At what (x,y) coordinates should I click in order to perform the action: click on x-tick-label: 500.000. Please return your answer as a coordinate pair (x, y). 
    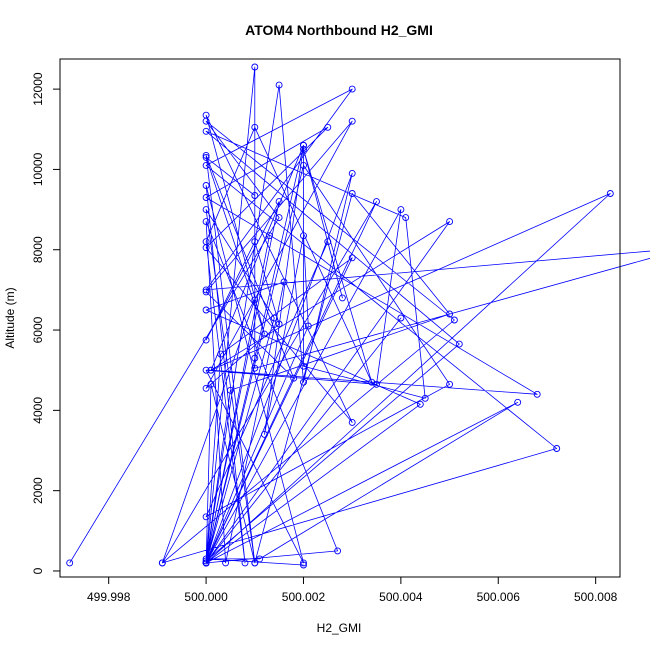
    Looking at the image, I should click on (206, 597).